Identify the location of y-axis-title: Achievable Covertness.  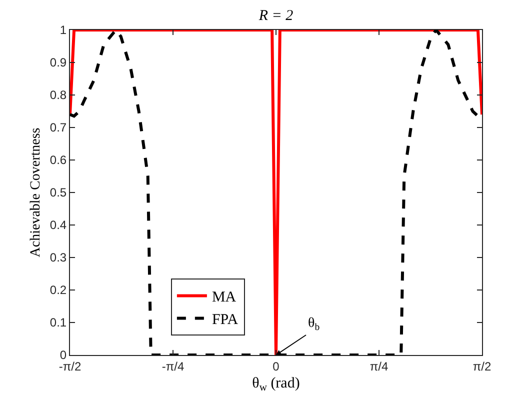
(36, 193).